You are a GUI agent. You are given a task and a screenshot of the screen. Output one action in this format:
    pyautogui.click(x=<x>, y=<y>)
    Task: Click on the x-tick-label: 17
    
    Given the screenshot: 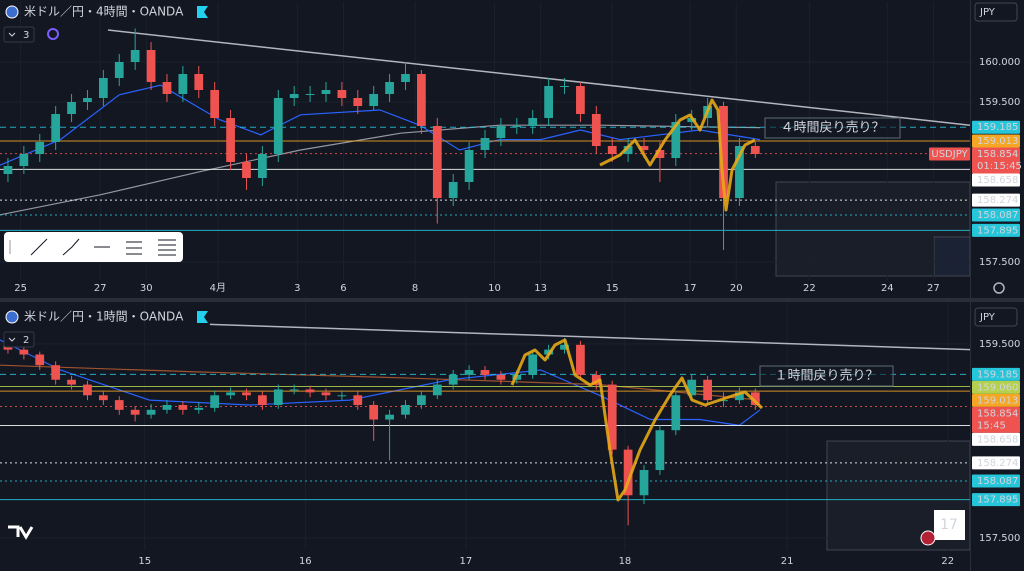 What is the action you would take?
    pyautogui.click(x=466, y=561)
    